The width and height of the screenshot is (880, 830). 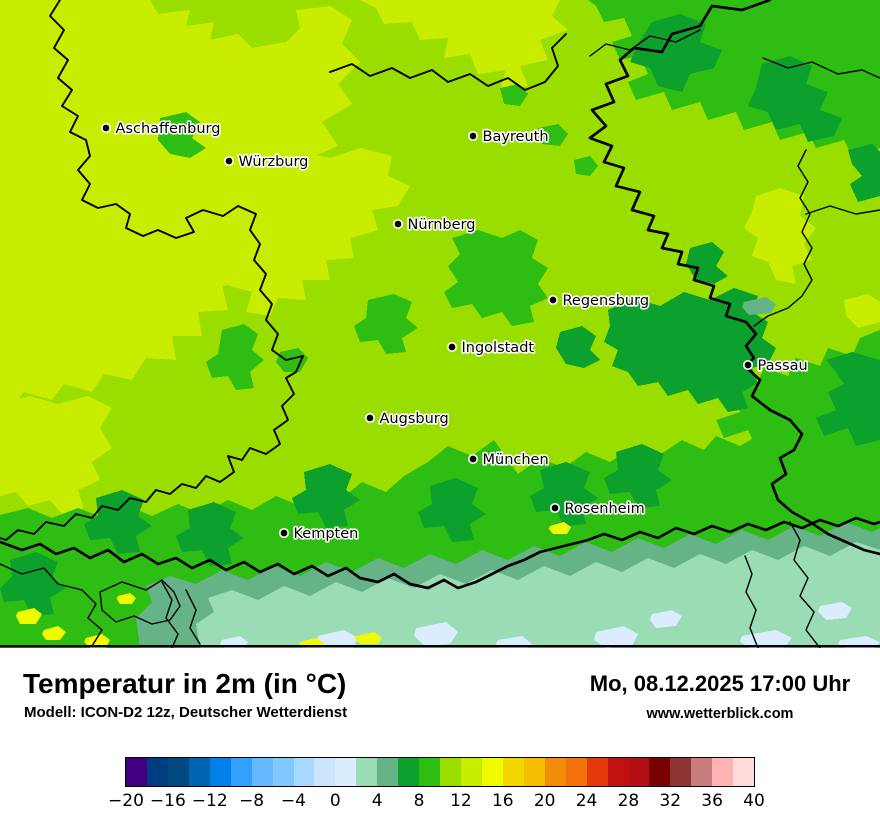 I want to click on colorbar-tick-label: 12, so click(x=461, y=801).